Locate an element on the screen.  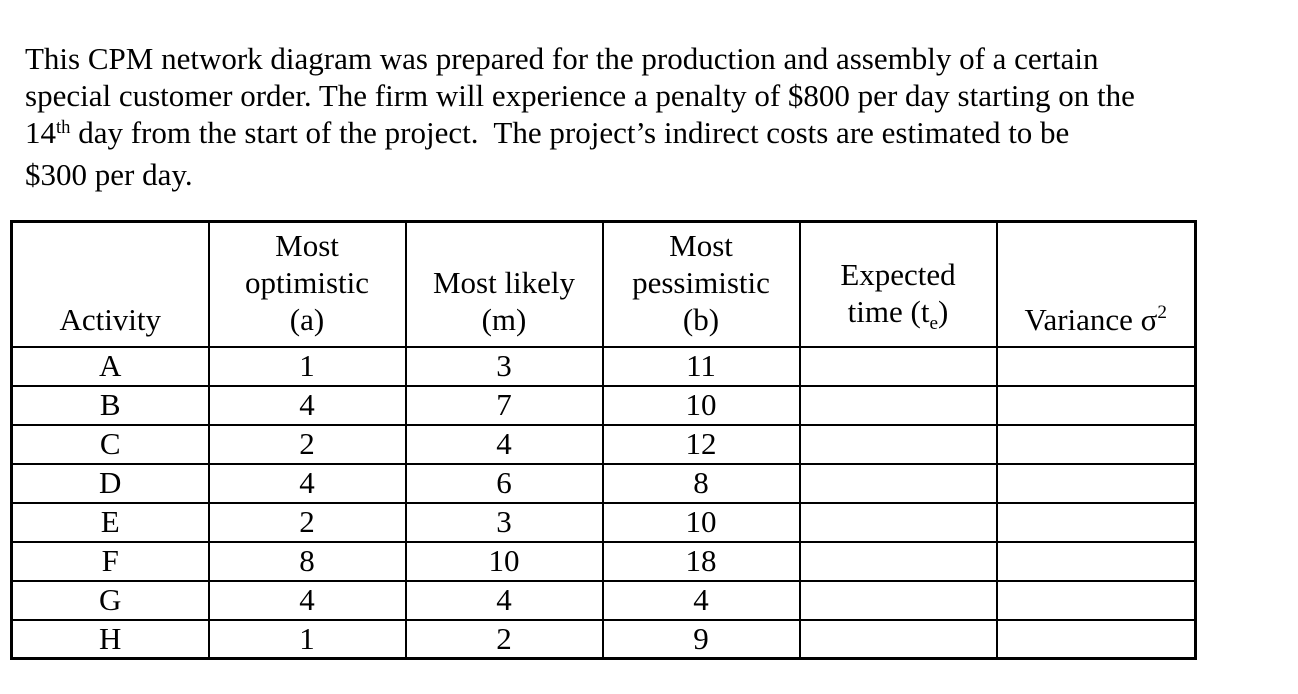
table-row-A: A 1 3 11 is located at coordinates (603, 366).